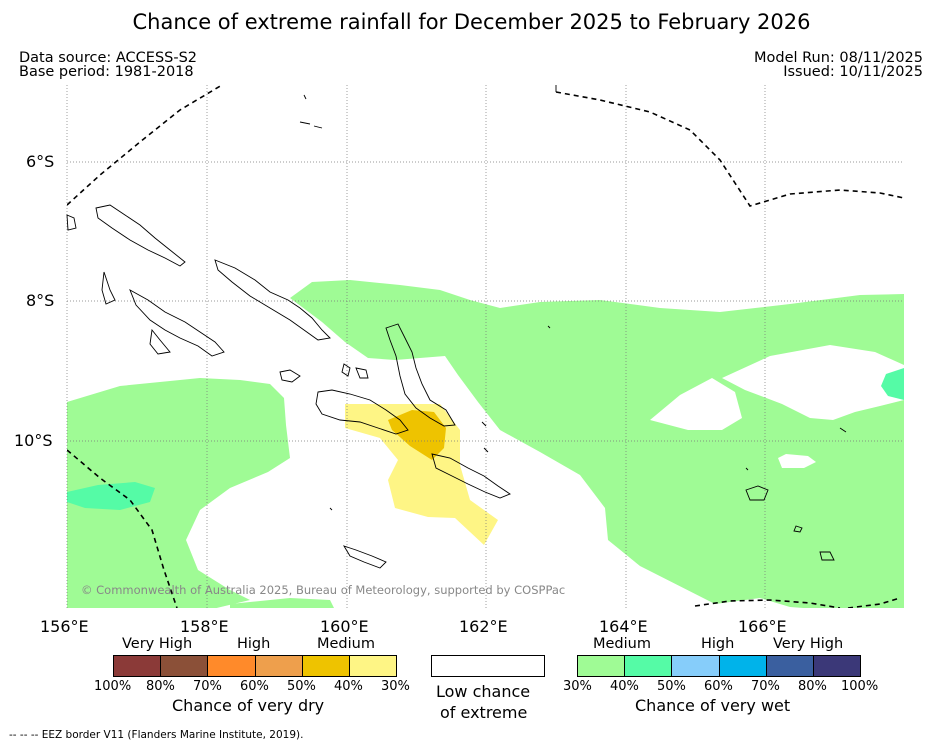  Describe the element at coordinates (762, 626) in the screenshot. I see `lon-tick-166: 166°E` at that location.